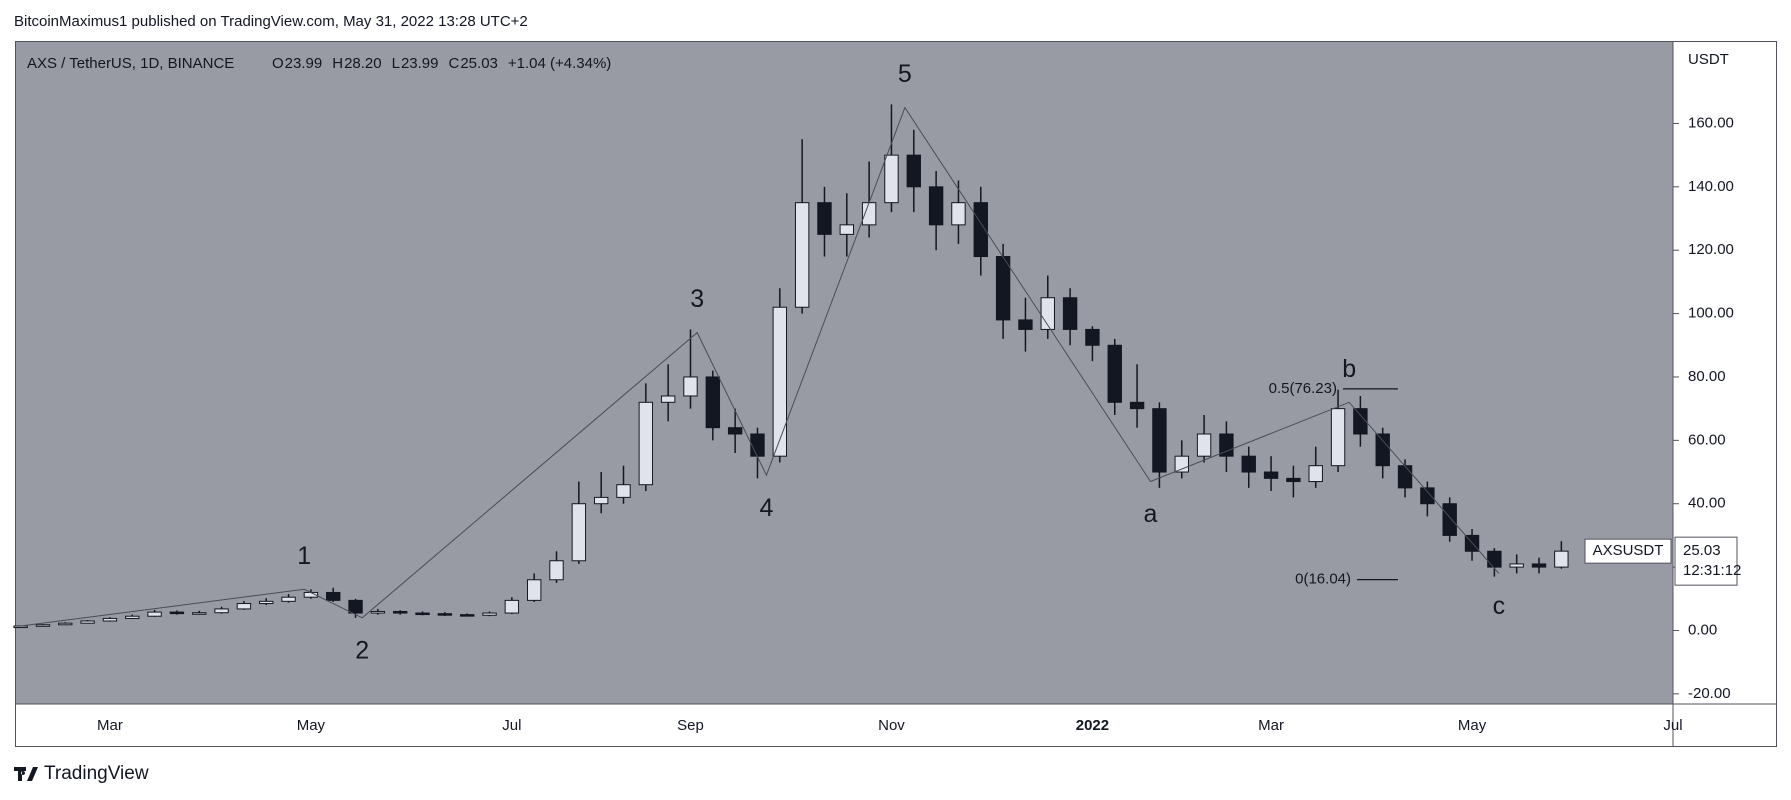 The width and height of the screenshot is (1791, 800). What do you see at coordinates (1092, 725) in the screenshot?
I see `x-tick-label: 2022` at bounding box center [1092, 725].